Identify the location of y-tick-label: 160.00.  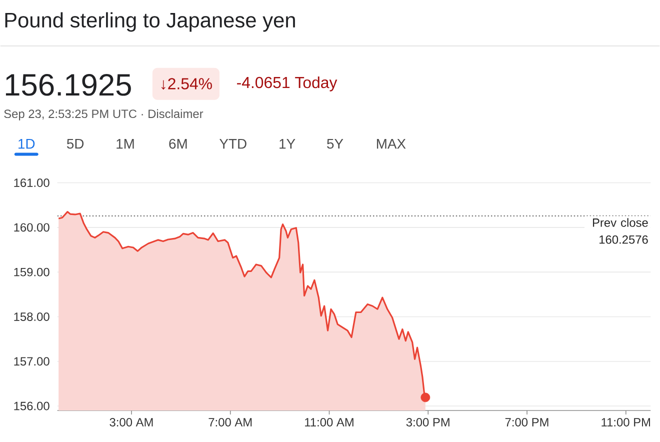
(32, 227).